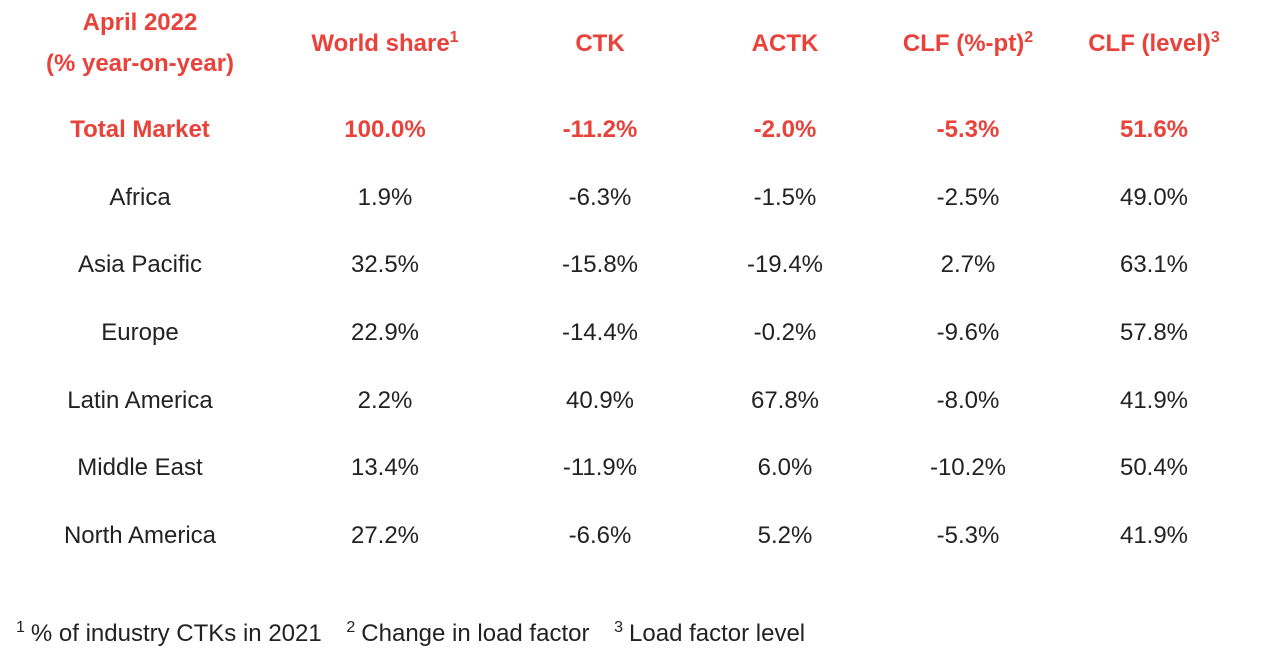 The width and height of the screenshot is (1276, 671). Describe the element at coordinates (140, 400) in the screenshot. I see `region-cell: Latin America` at that location.